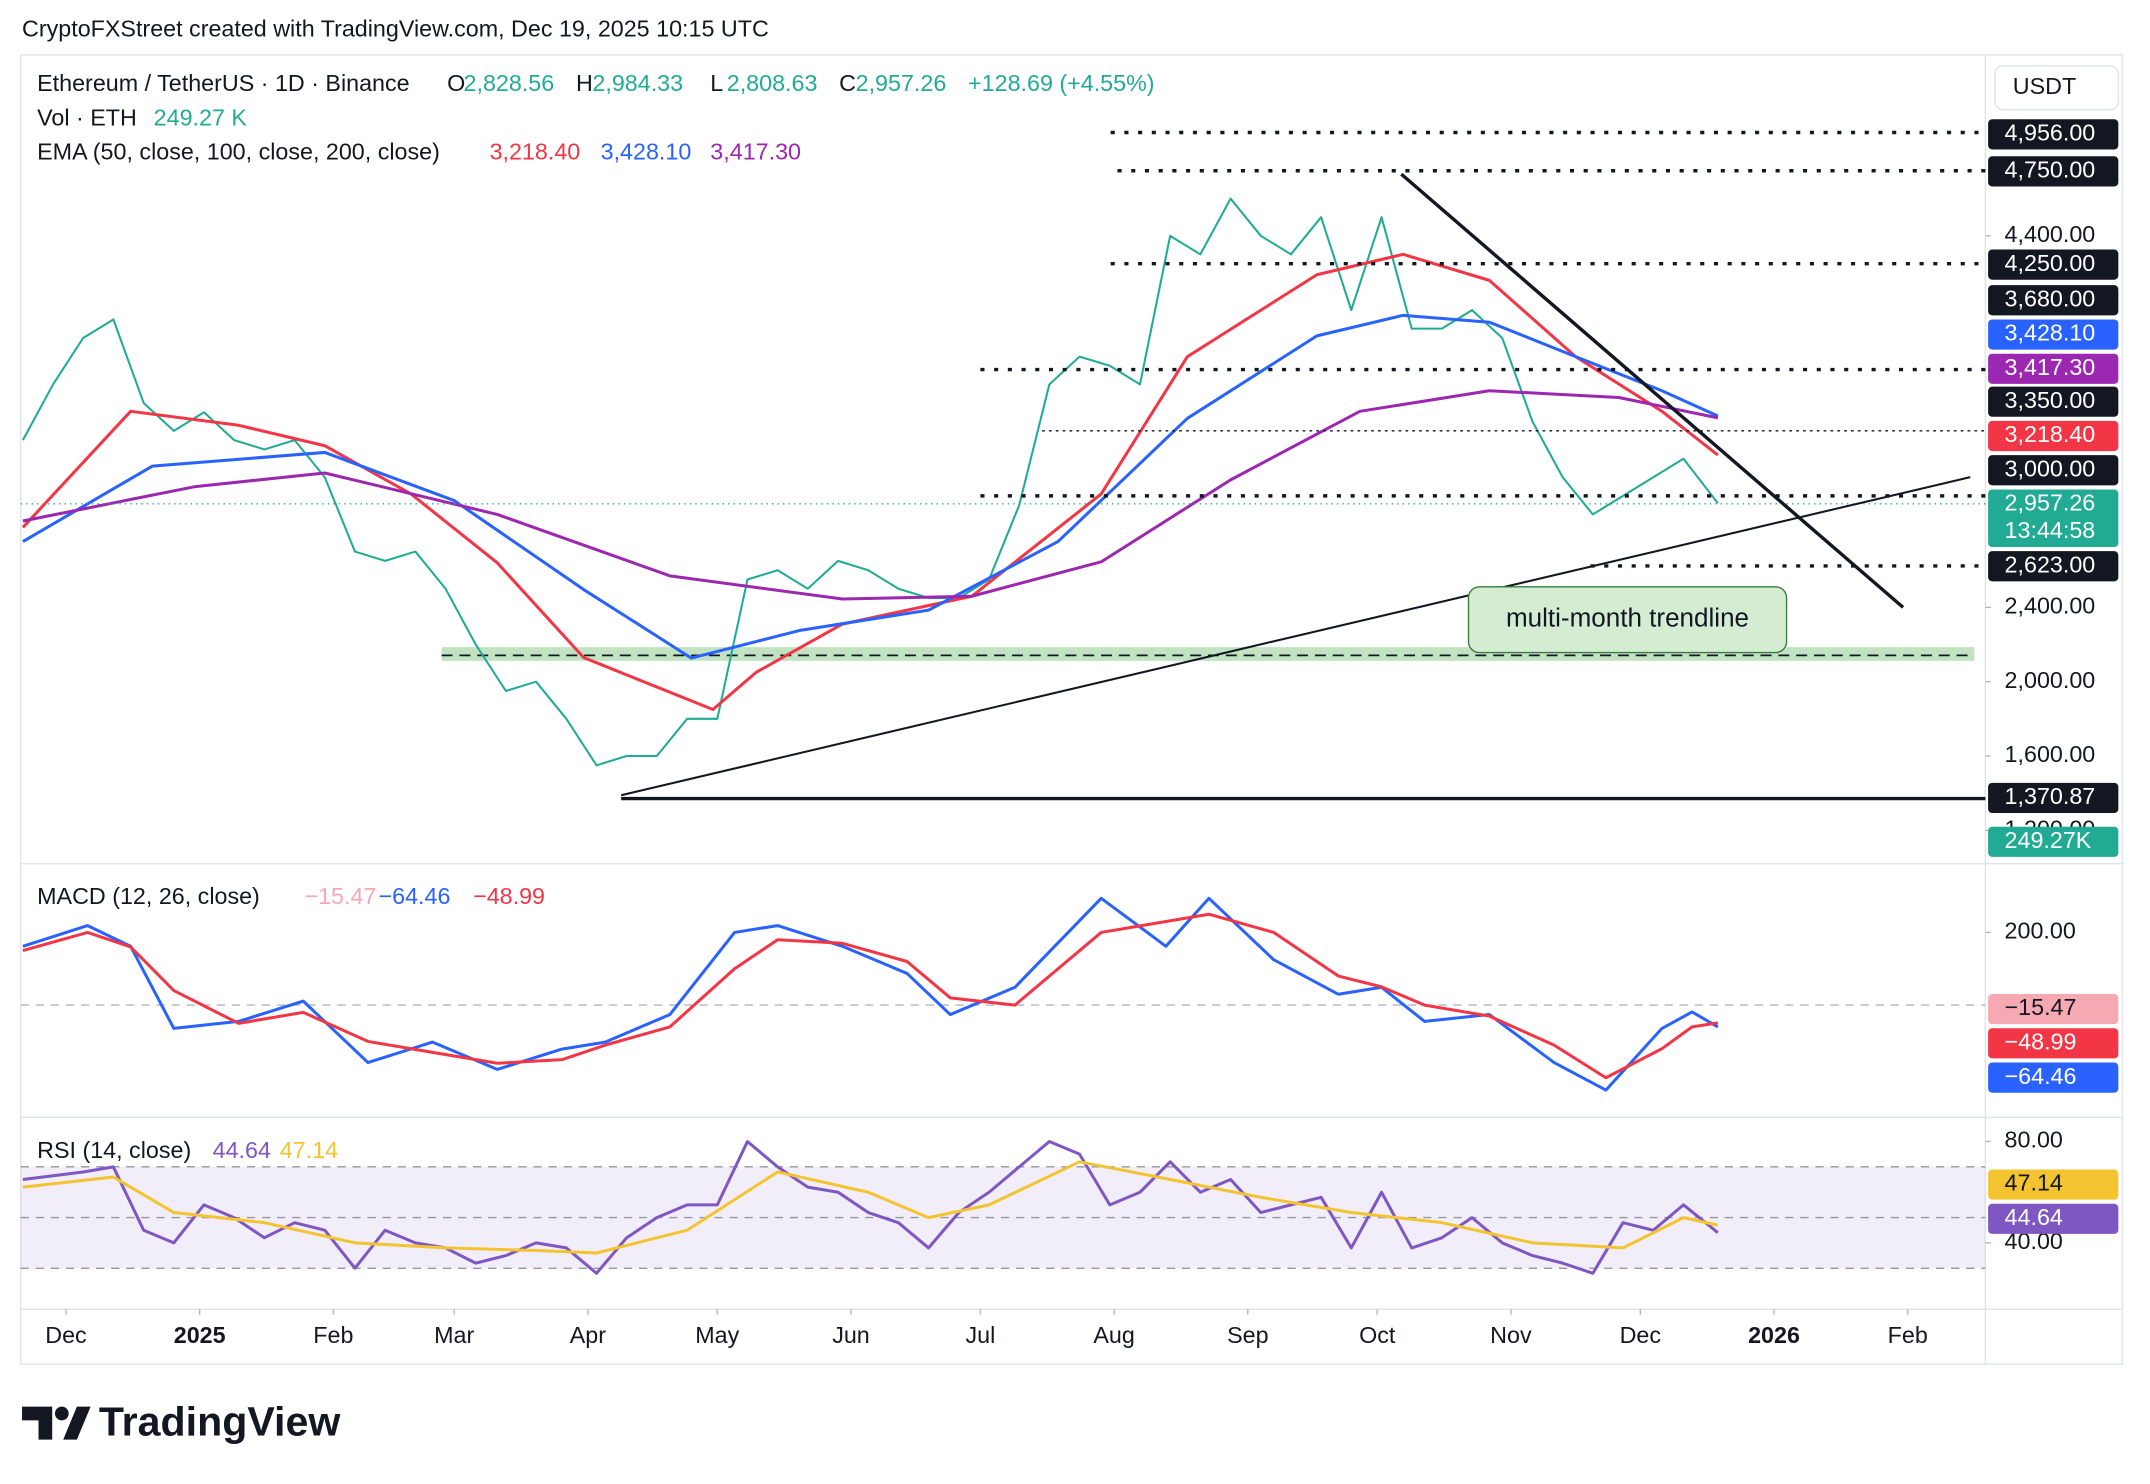  I want to click on ema-title: EMA (50, close, 100, close, 200, close), so click(238, 152).